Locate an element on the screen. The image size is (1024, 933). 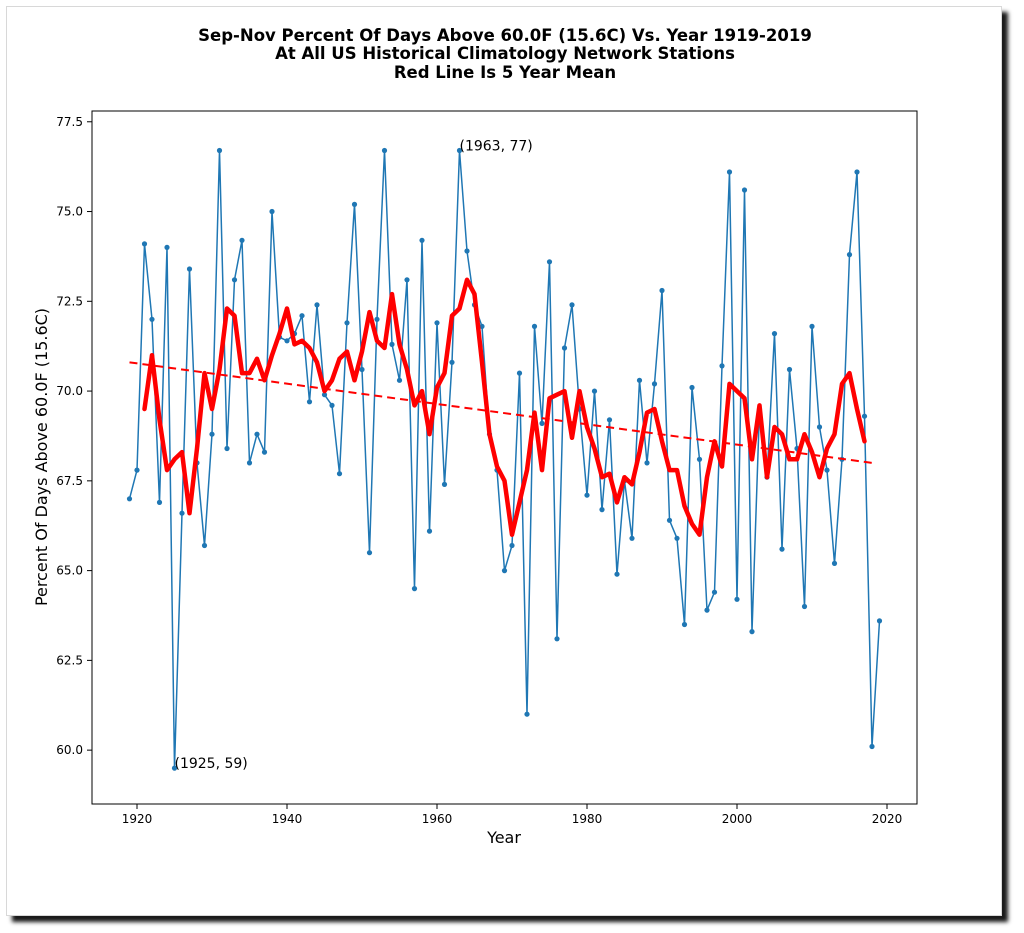
x-tick-label: 1980 is located at coordinates (587, 819).